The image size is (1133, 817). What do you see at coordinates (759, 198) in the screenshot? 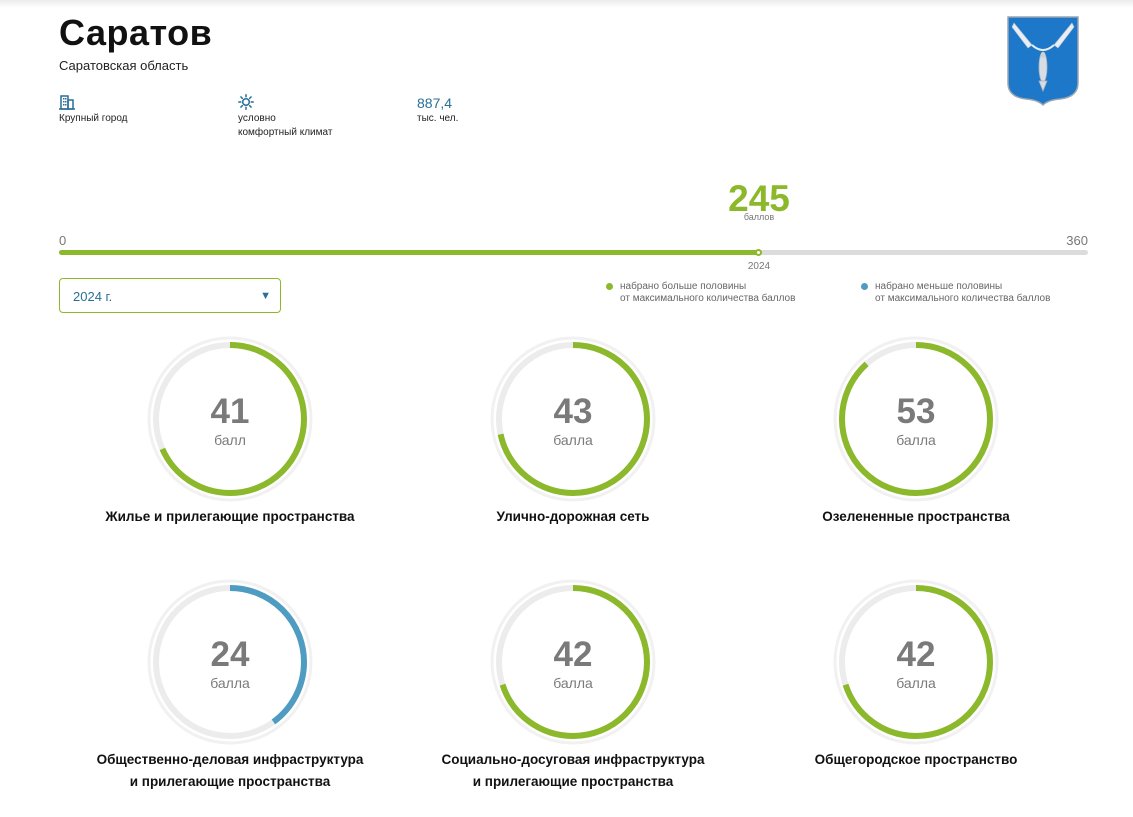
I see `total-score: 245` at bounding box center [759, 198].